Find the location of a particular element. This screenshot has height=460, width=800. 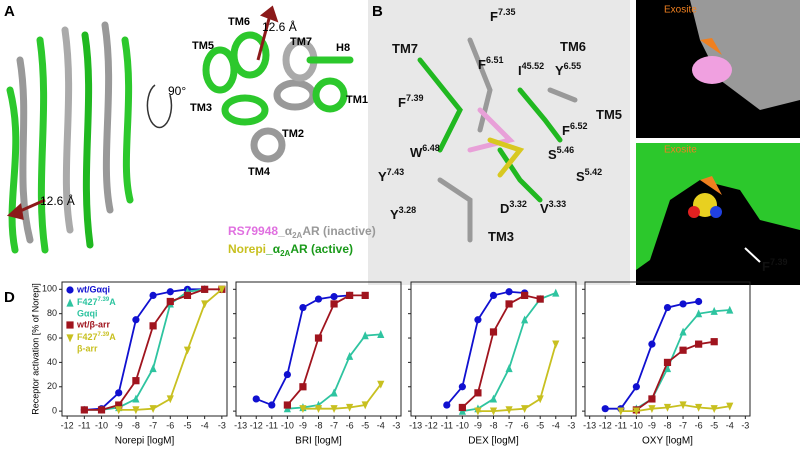

structure-legend: RS79948_α2AAR (inactive) is located at coordinates (302, 232).